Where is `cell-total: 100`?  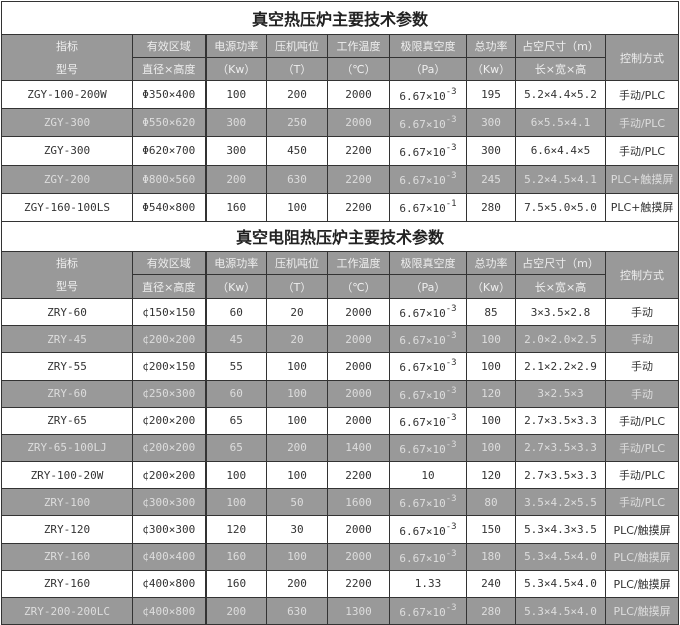
cell-total: 100 is located at coordinates (491, 448).